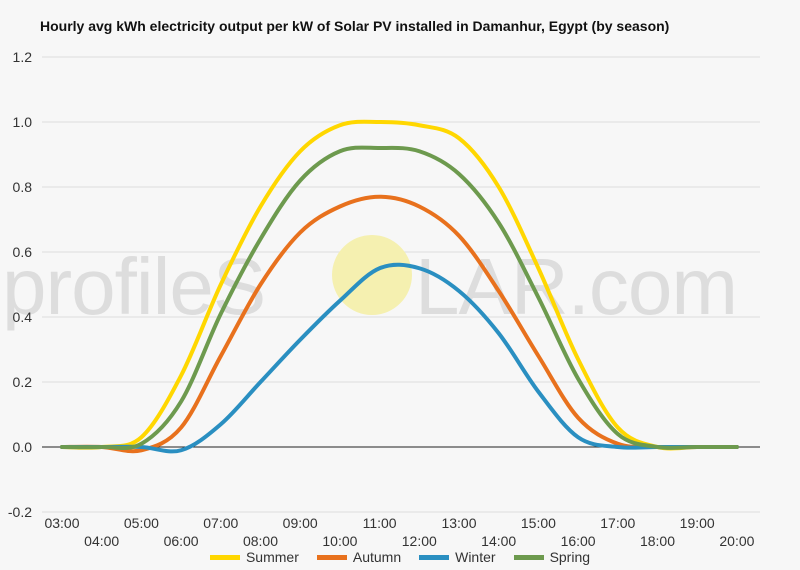  Describe the element at coordinates (377, 557) in the screenshot. I see `legend-label: Autumn` at that location.